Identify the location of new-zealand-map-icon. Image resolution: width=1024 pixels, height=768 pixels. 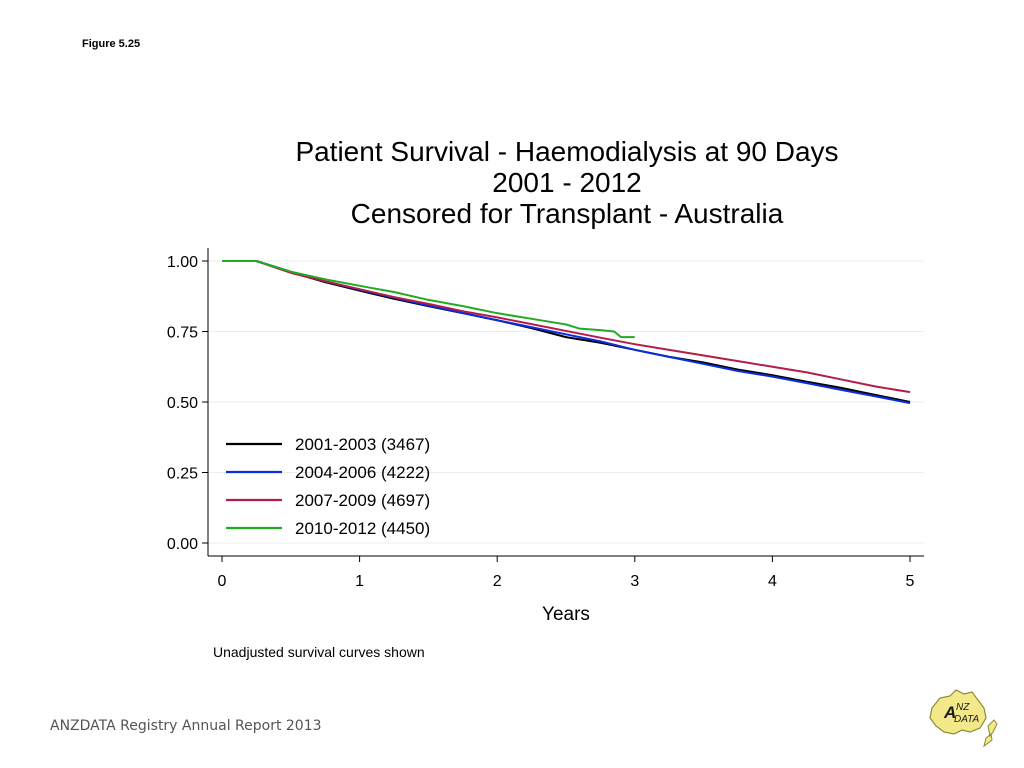
(990, 733).